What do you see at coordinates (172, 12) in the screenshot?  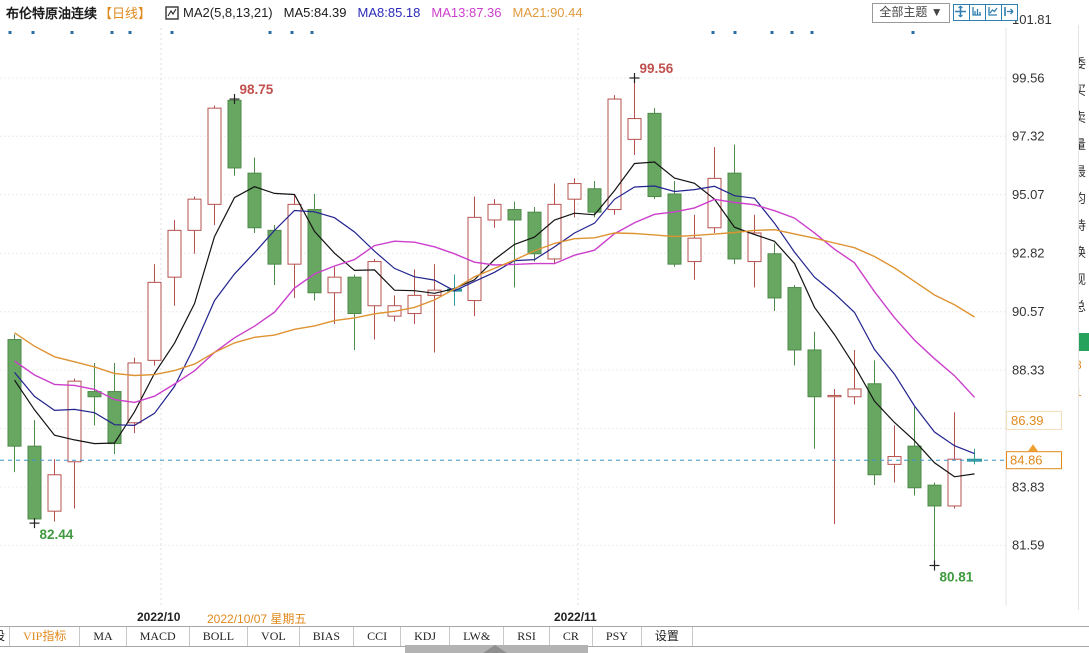 I see `overlay-chart-icon` at bounding box center [172, 12].